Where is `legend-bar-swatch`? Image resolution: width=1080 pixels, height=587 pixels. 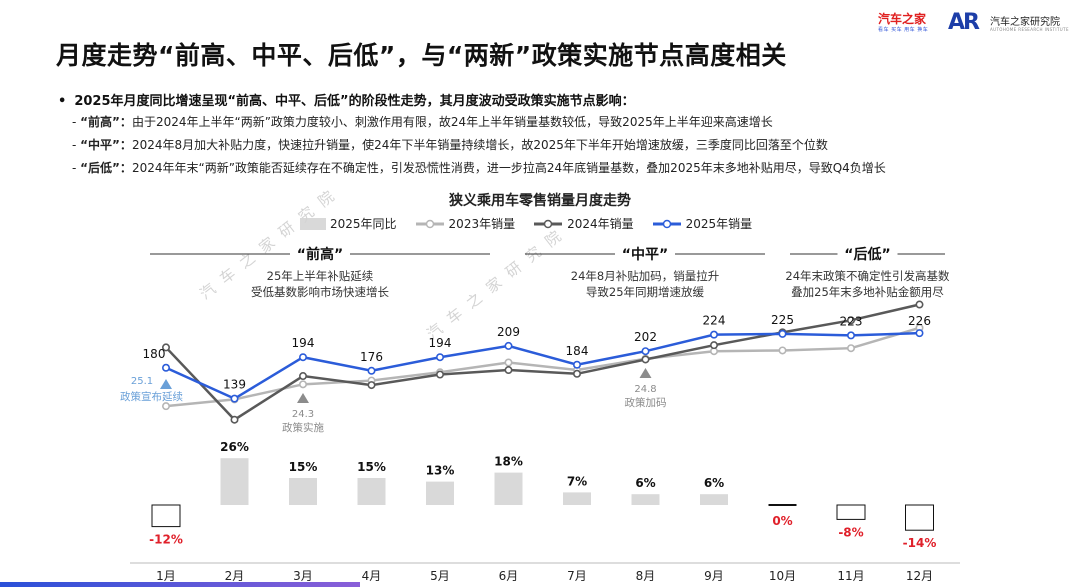 legend-bar-swatch is located at coordinates (313, 223).